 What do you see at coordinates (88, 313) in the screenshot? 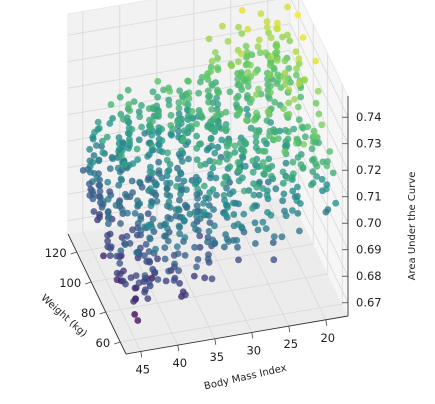
I see `x-tick-label: 80` at bounding box center [88, 313].